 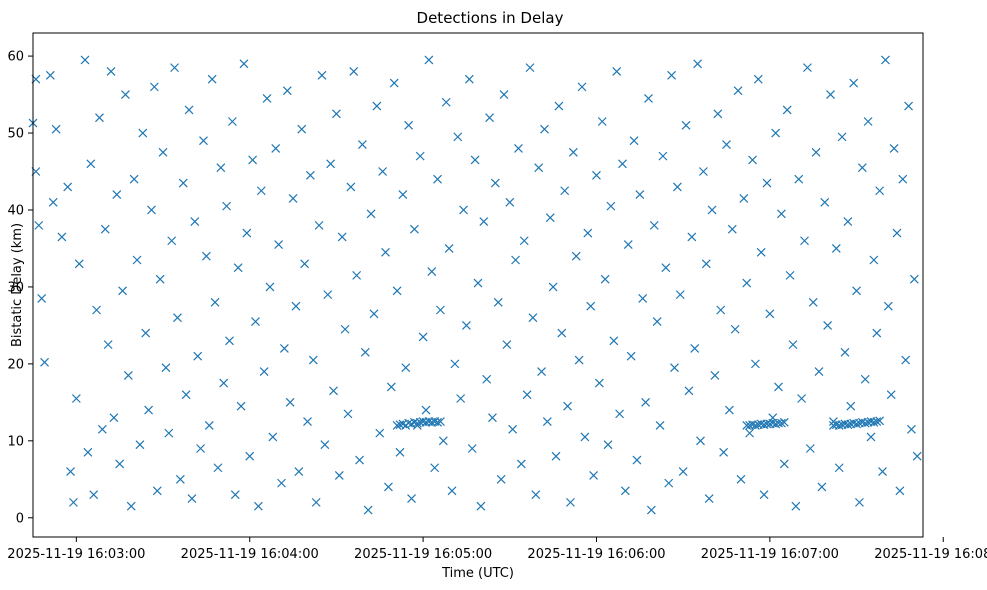 I want to click on y-axis-label: Bistatic Delay (km), so click(x=17, y=285).